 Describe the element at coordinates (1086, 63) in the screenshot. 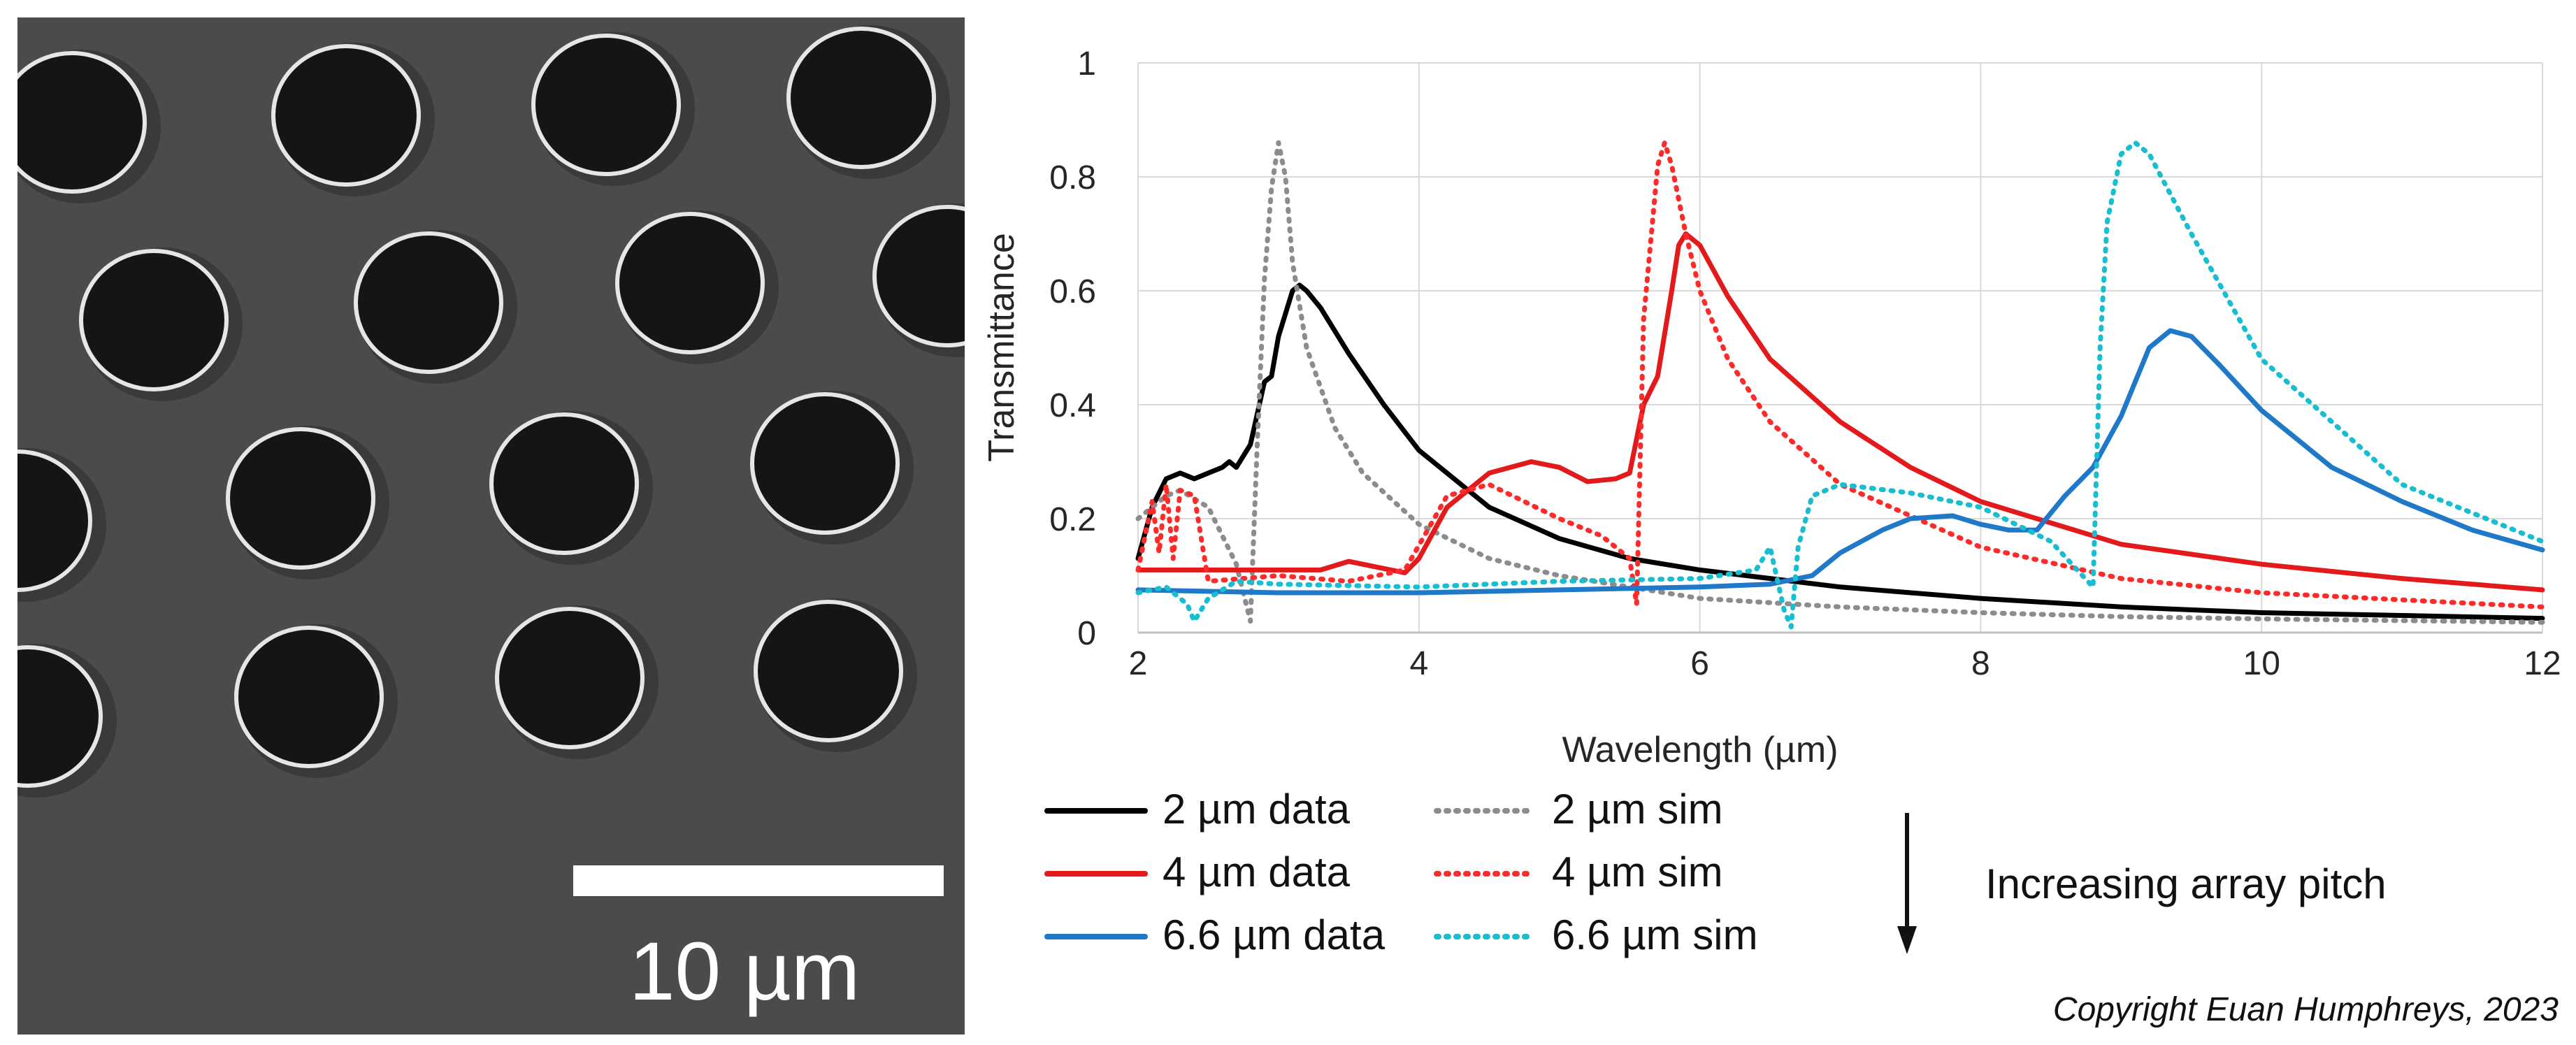

I see `y-tick-label: 1` at that location.